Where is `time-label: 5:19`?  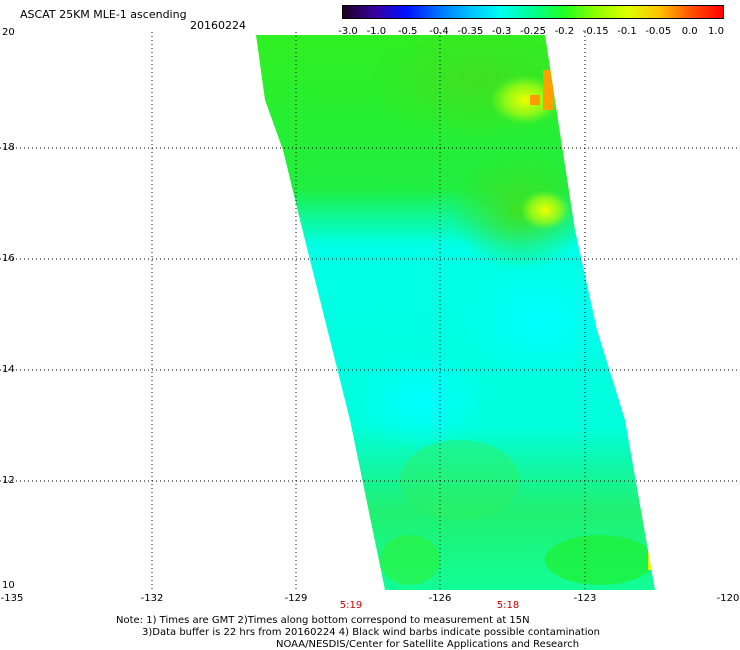 time-label: 5:19 is located at coordinates (351, 605).